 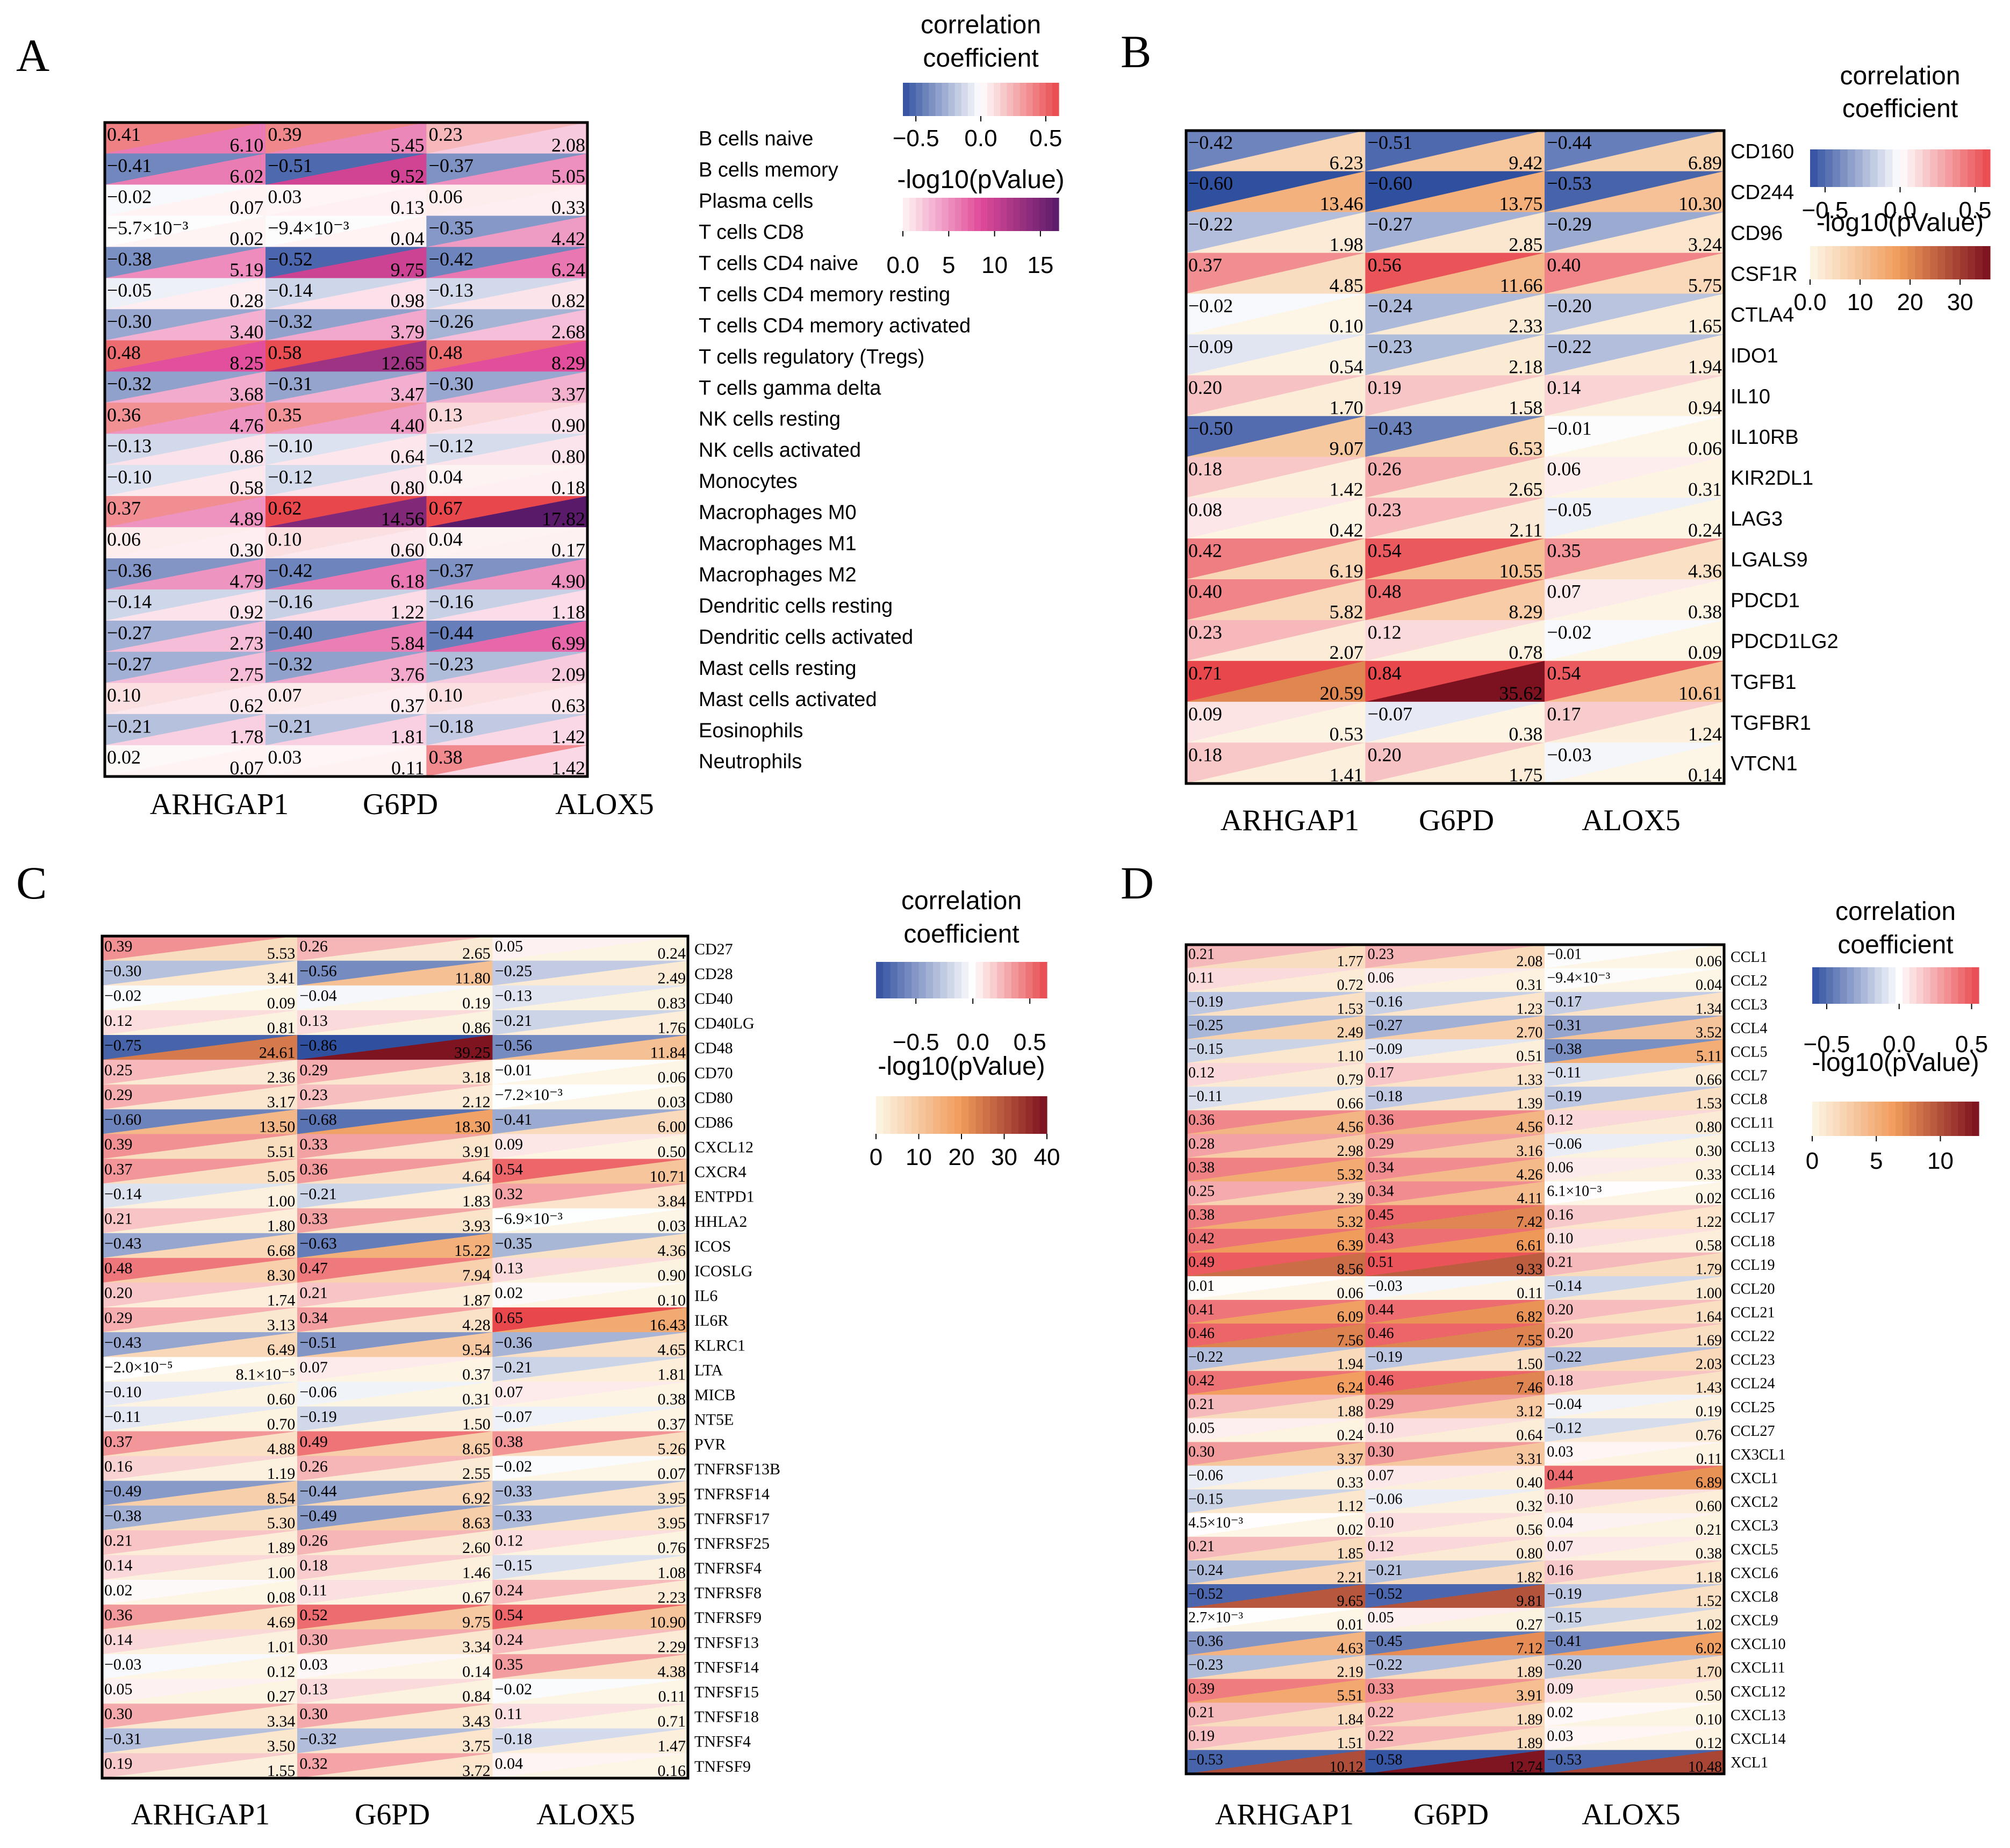 I want to click on row-label: TNFRSF14, so click(x=732, y=1494).